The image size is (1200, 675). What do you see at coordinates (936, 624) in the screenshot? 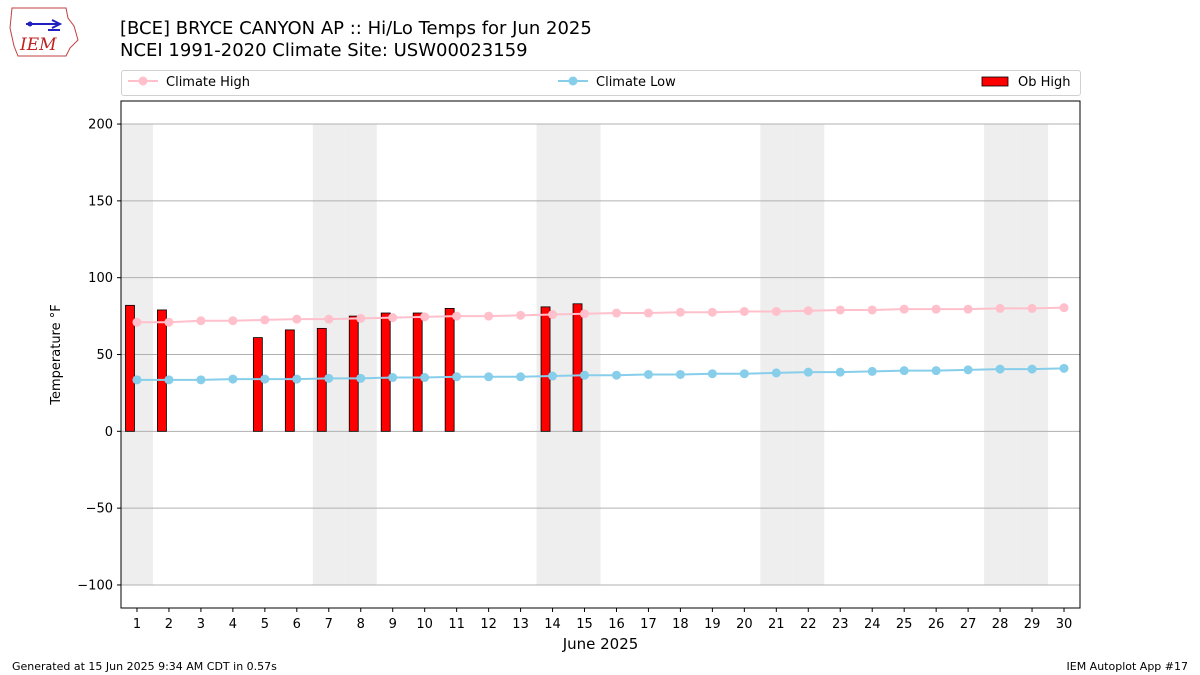
I see `x-tick-label-26: 26` at bounding box center [936, 624].